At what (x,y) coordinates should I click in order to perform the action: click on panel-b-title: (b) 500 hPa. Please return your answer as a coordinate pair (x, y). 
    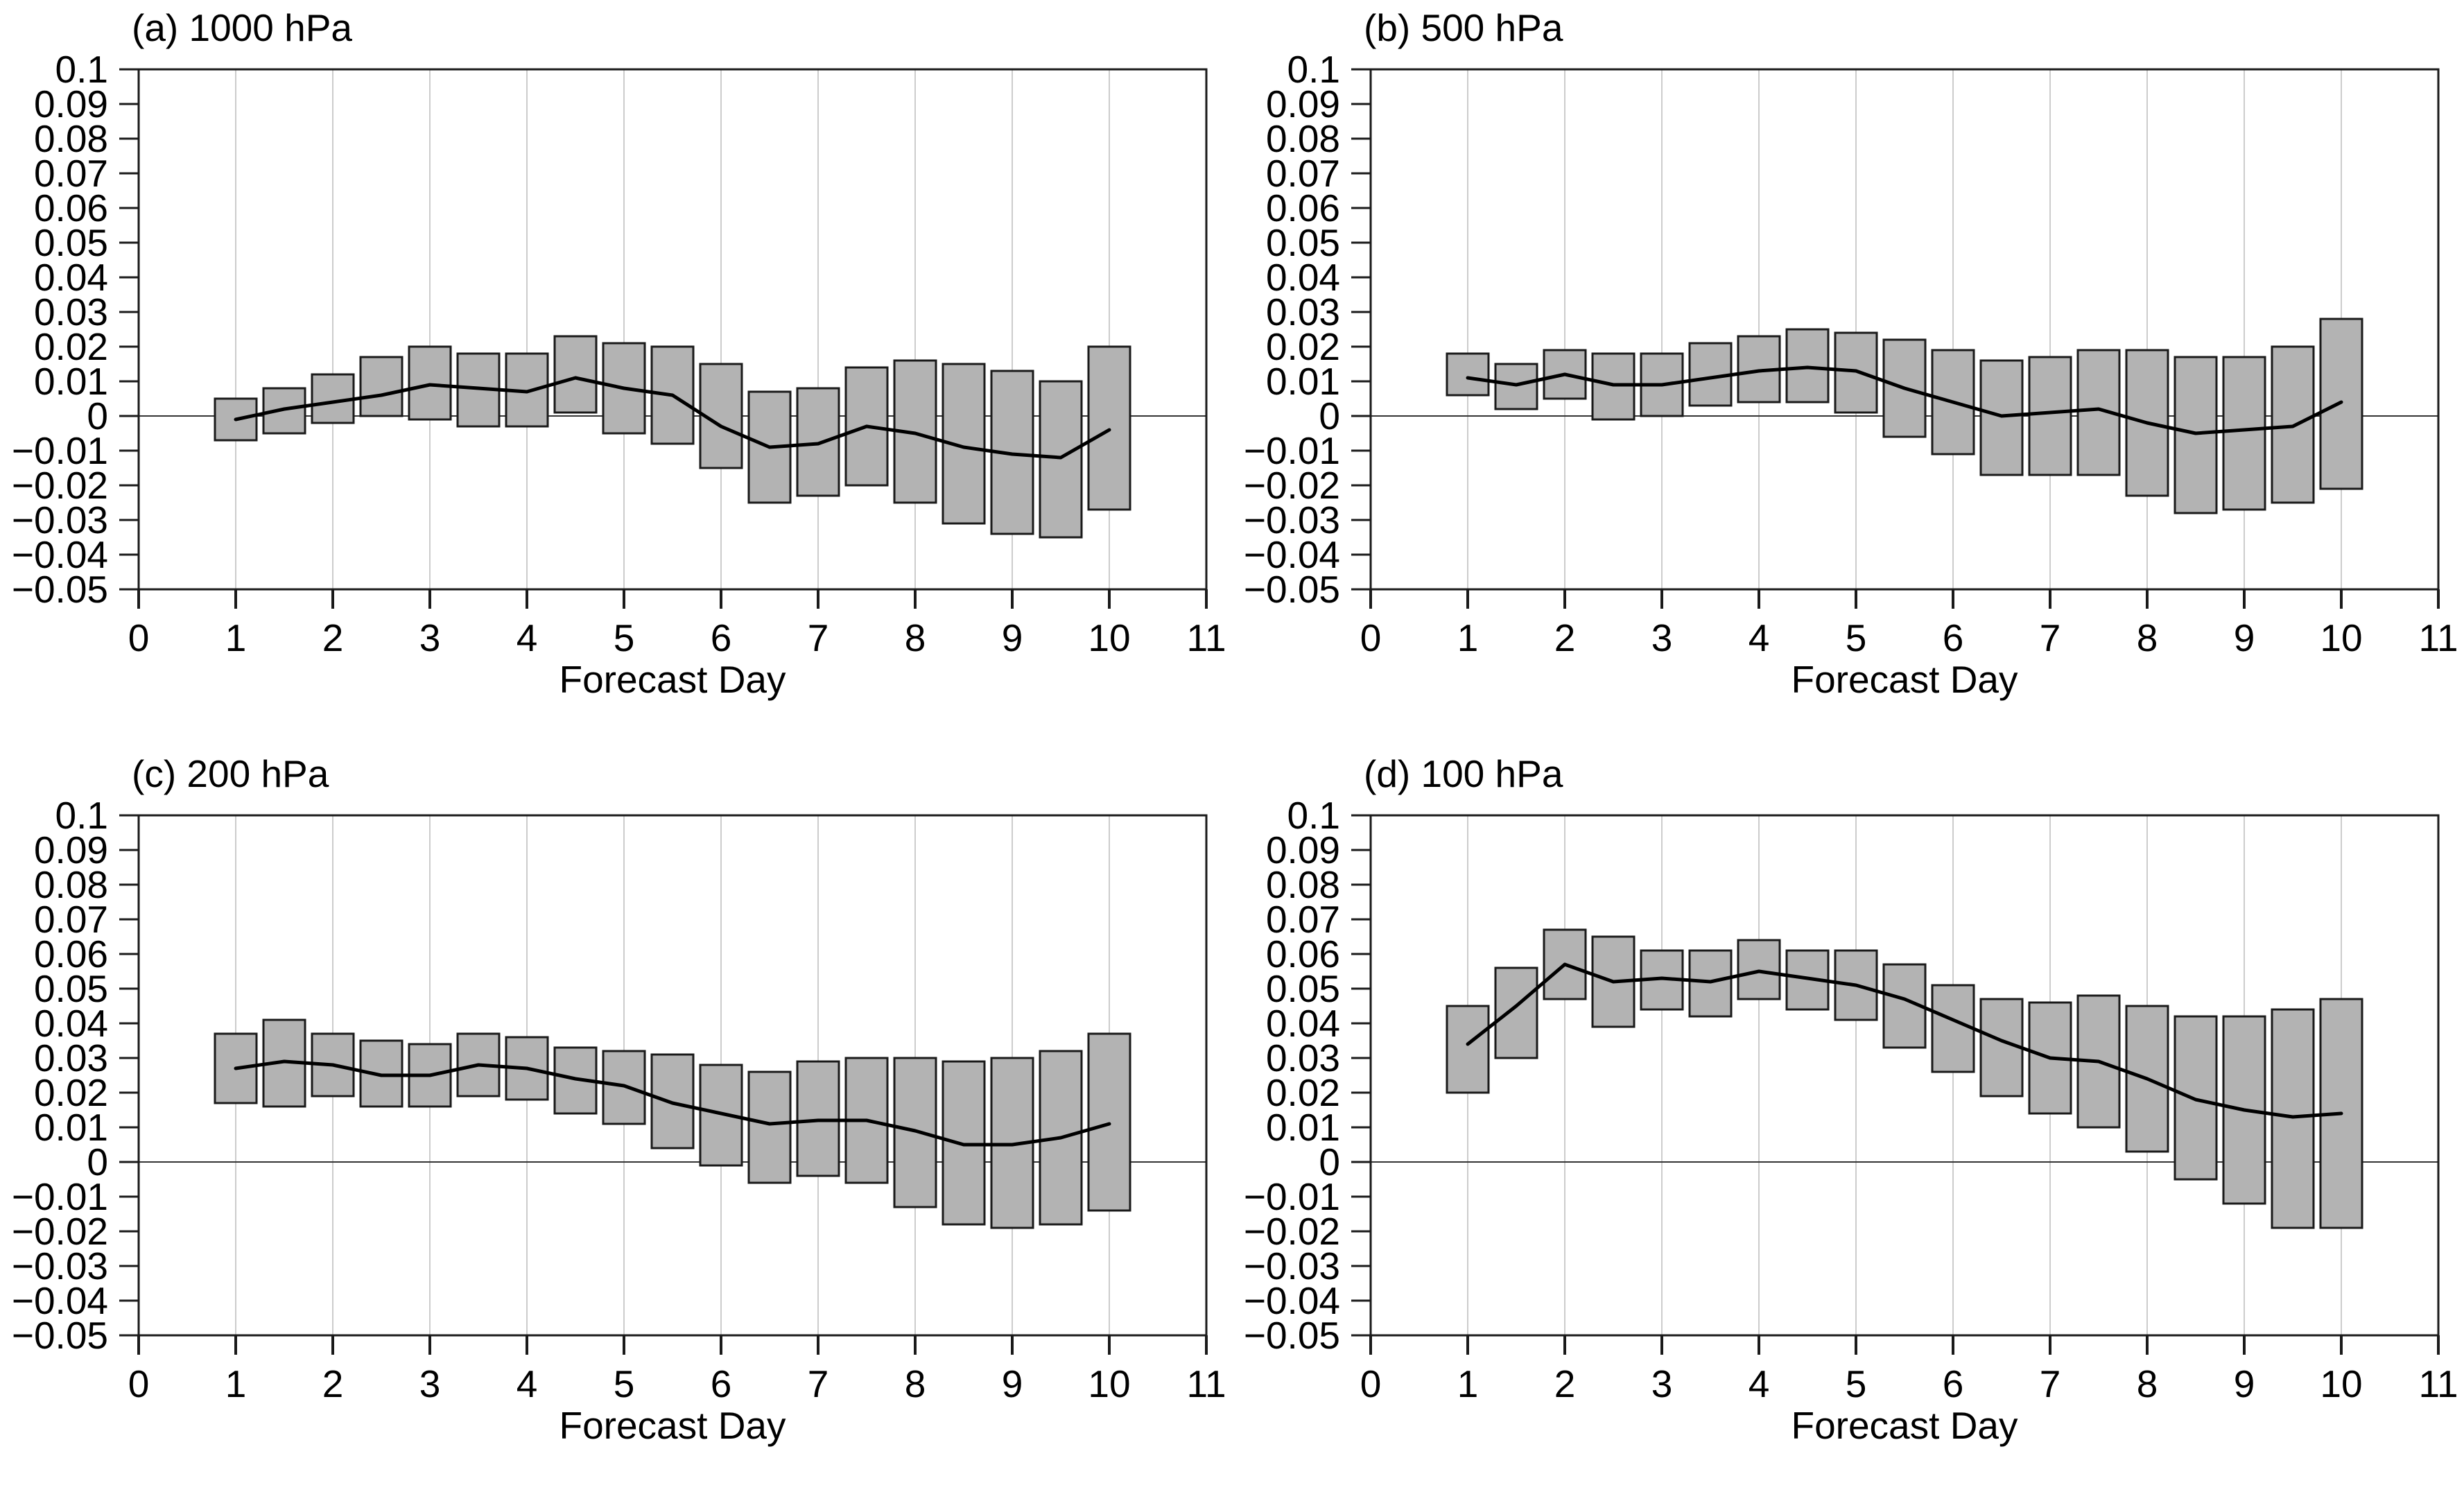
    Looking at the image, I should click on (1463, 27).